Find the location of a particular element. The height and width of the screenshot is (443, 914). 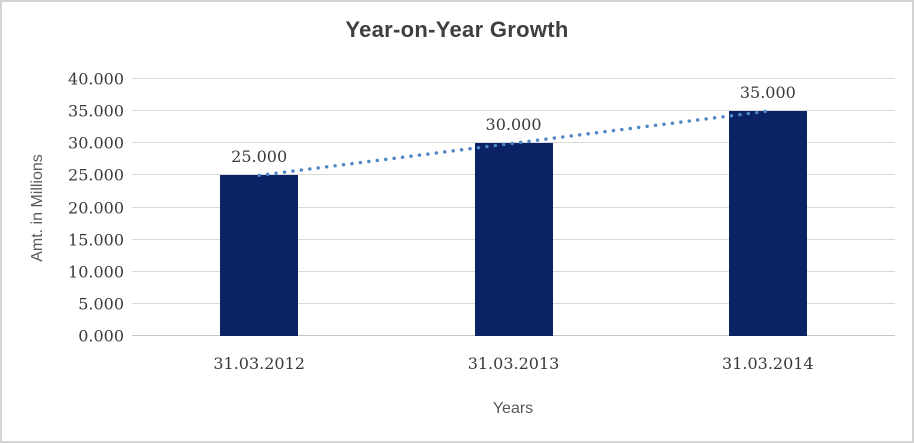

y-tick-label: 15.000 is located at coordinates (96, 240).